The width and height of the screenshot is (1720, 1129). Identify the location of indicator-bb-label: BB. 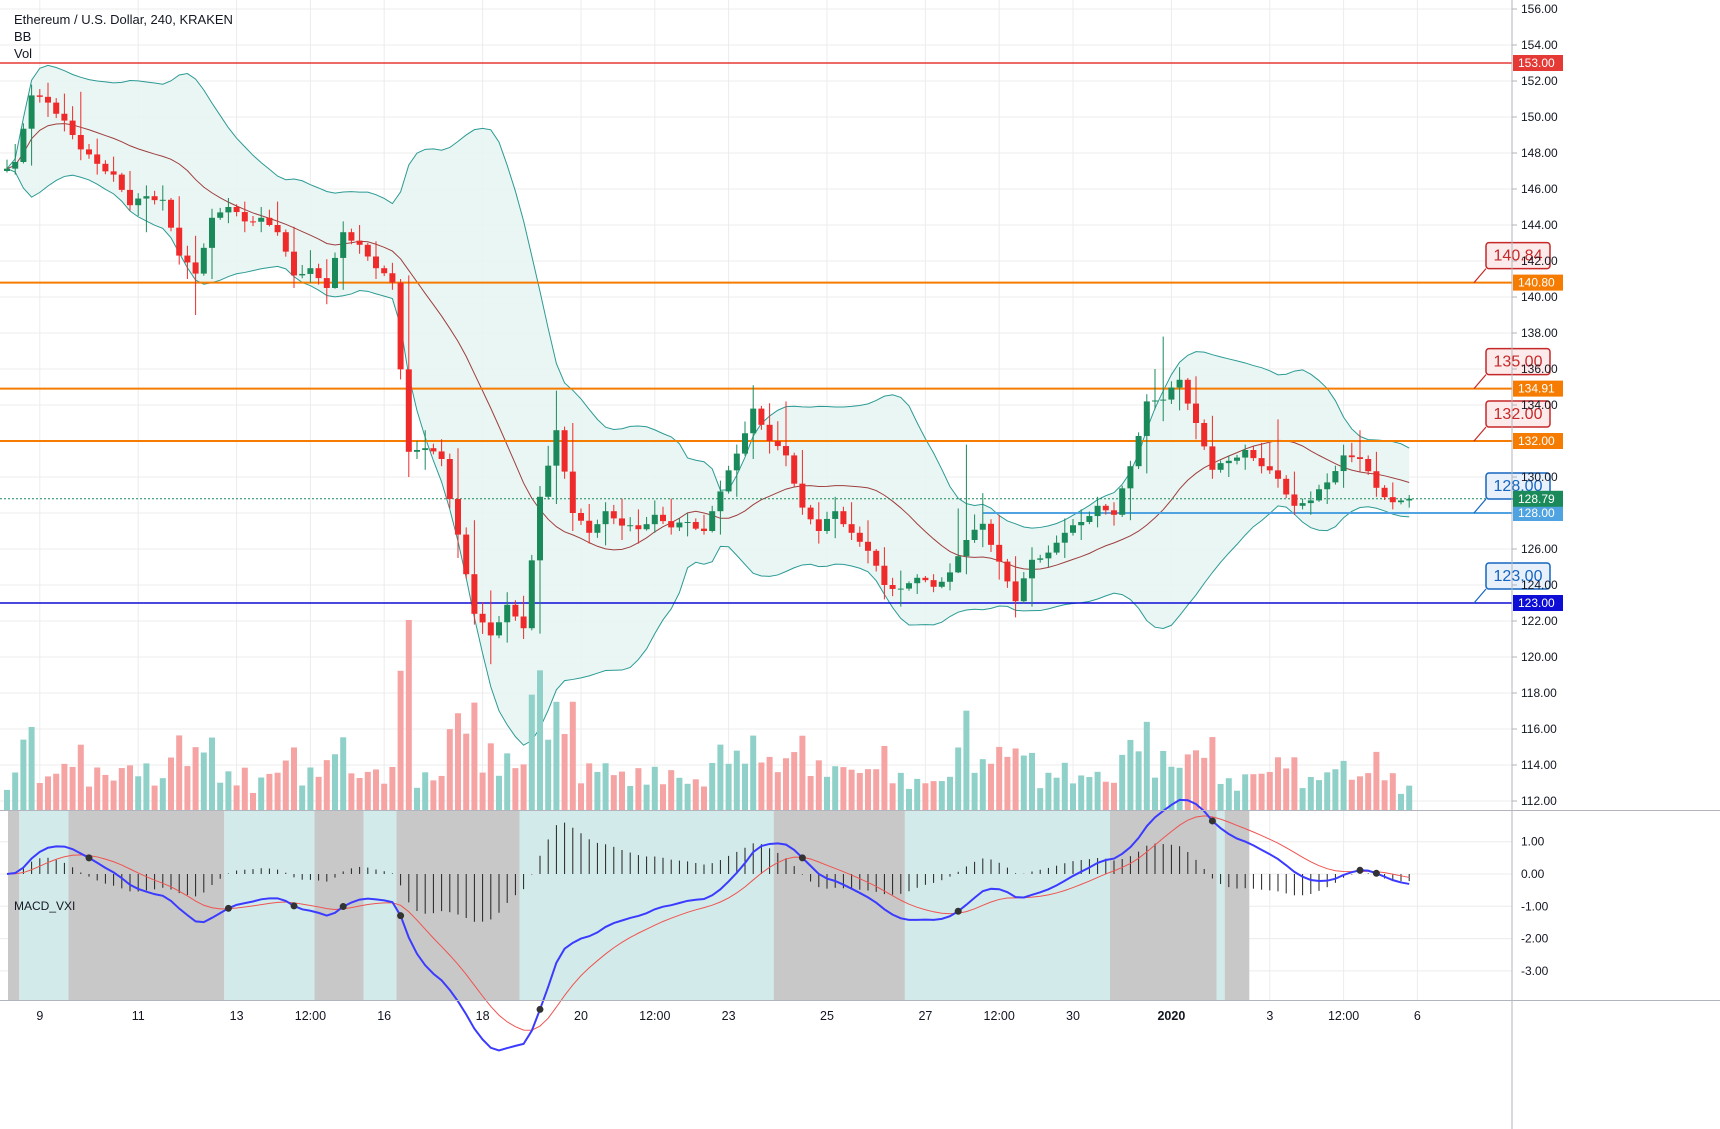
(23, 36).